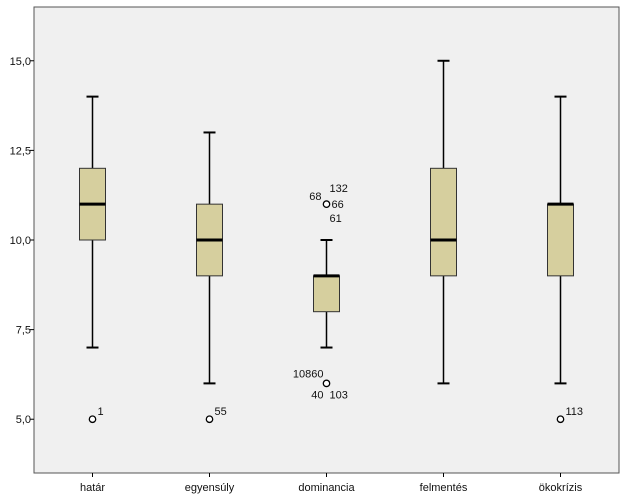  I want to click on box-group: 55, so click(211, 277).